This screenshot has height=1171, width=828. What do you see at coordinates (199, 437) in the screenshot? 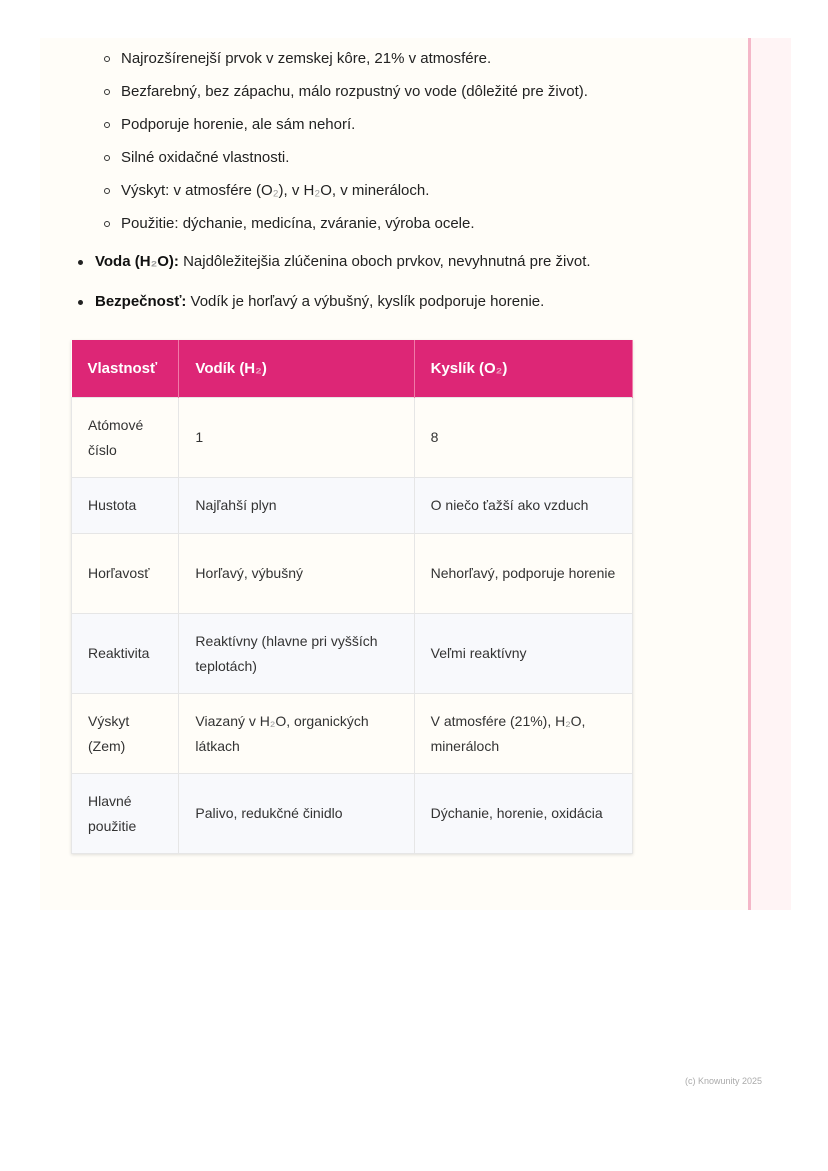
I see `text-segment: 1` at bounding box center [199, 437].